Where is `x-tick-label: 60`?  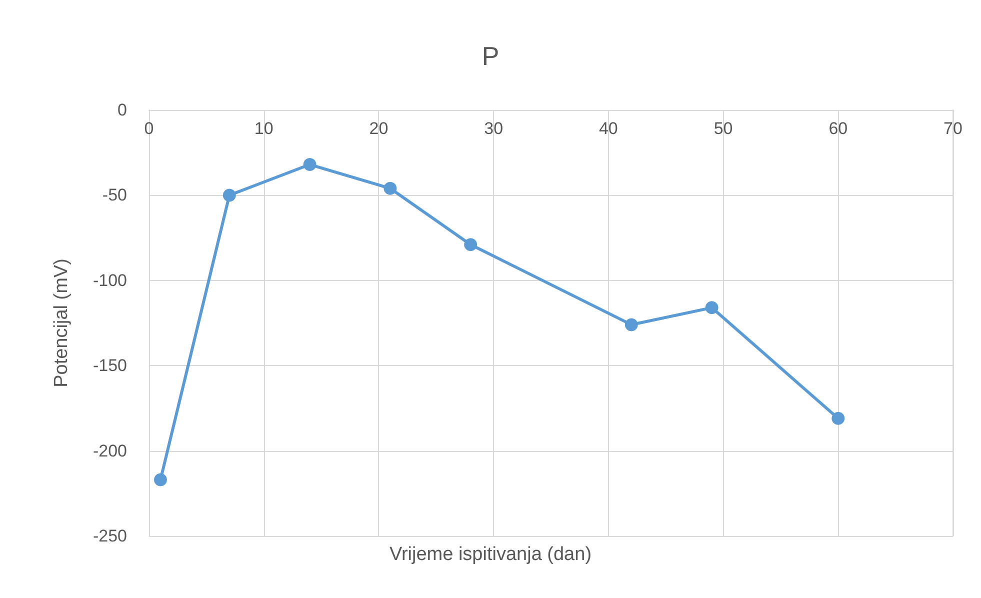 x-tick-label: 60 is located at coordinates (838, 128).